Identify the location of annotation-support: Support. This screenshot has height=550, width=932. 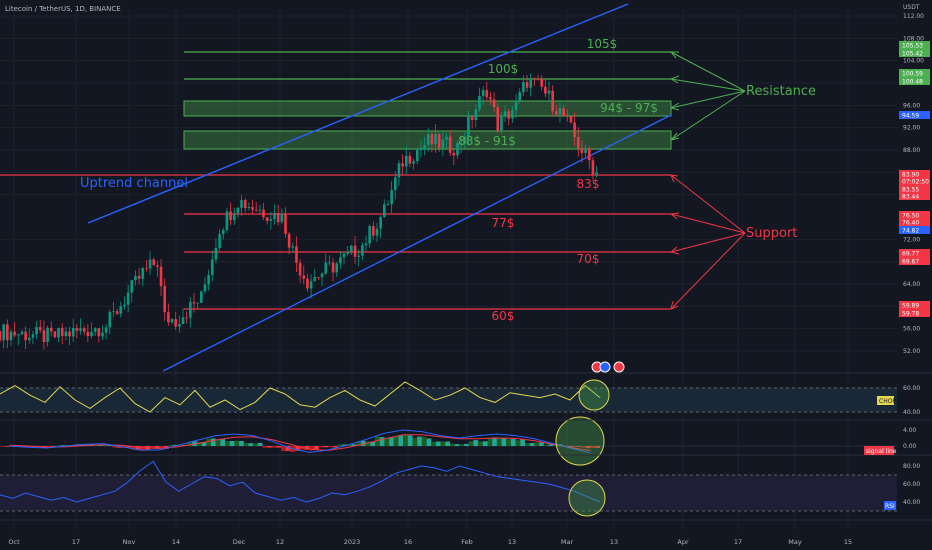
(771, 233).